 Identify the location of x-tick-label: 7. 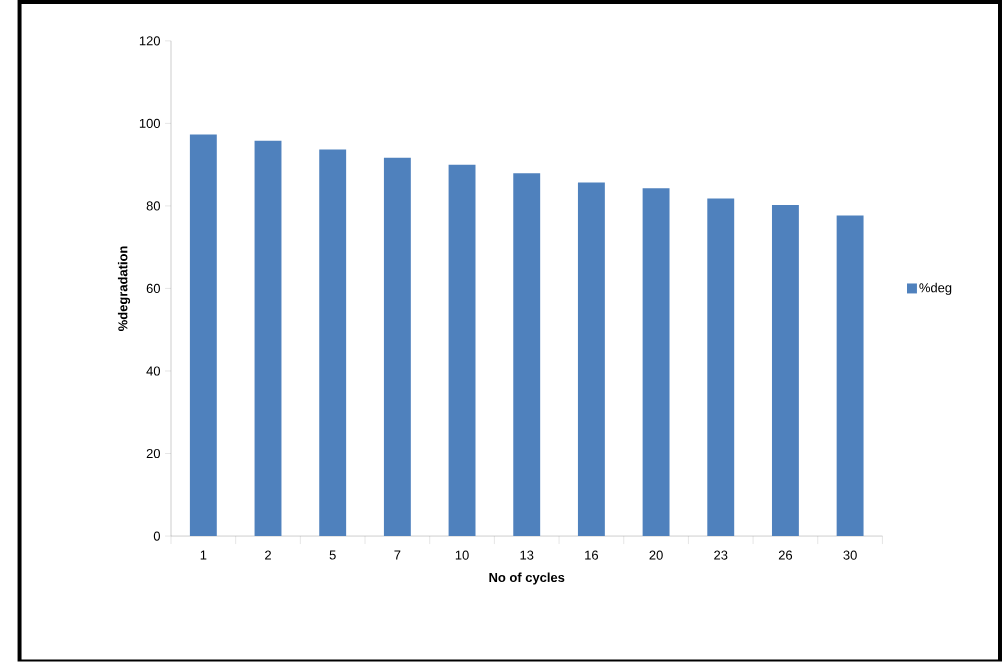
(397, 555).